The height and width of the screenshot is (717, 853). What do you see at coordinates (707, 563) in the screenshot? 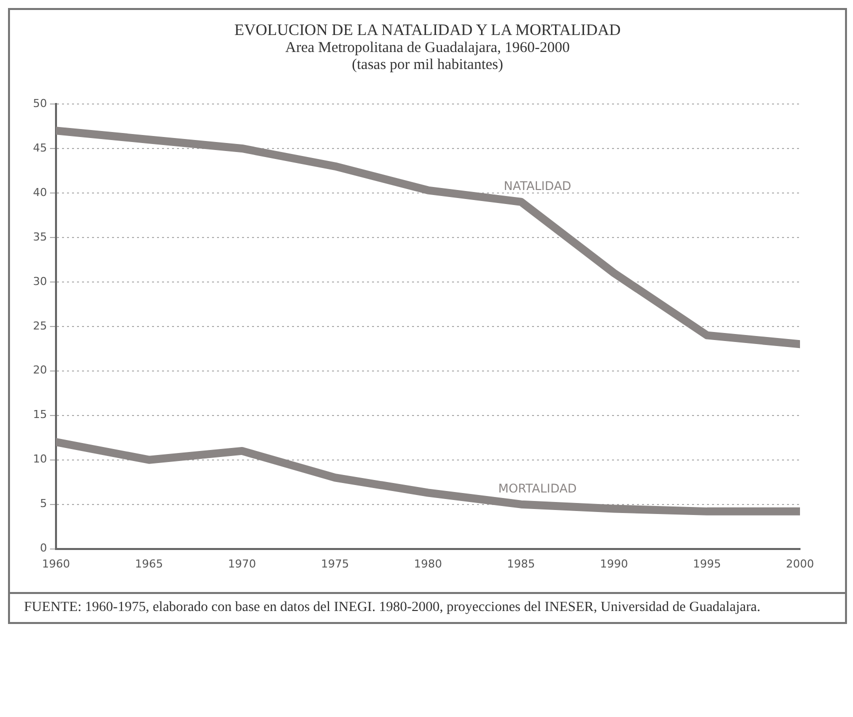
I see `x-tick-label: 1995` at bounding box center [707, 563].